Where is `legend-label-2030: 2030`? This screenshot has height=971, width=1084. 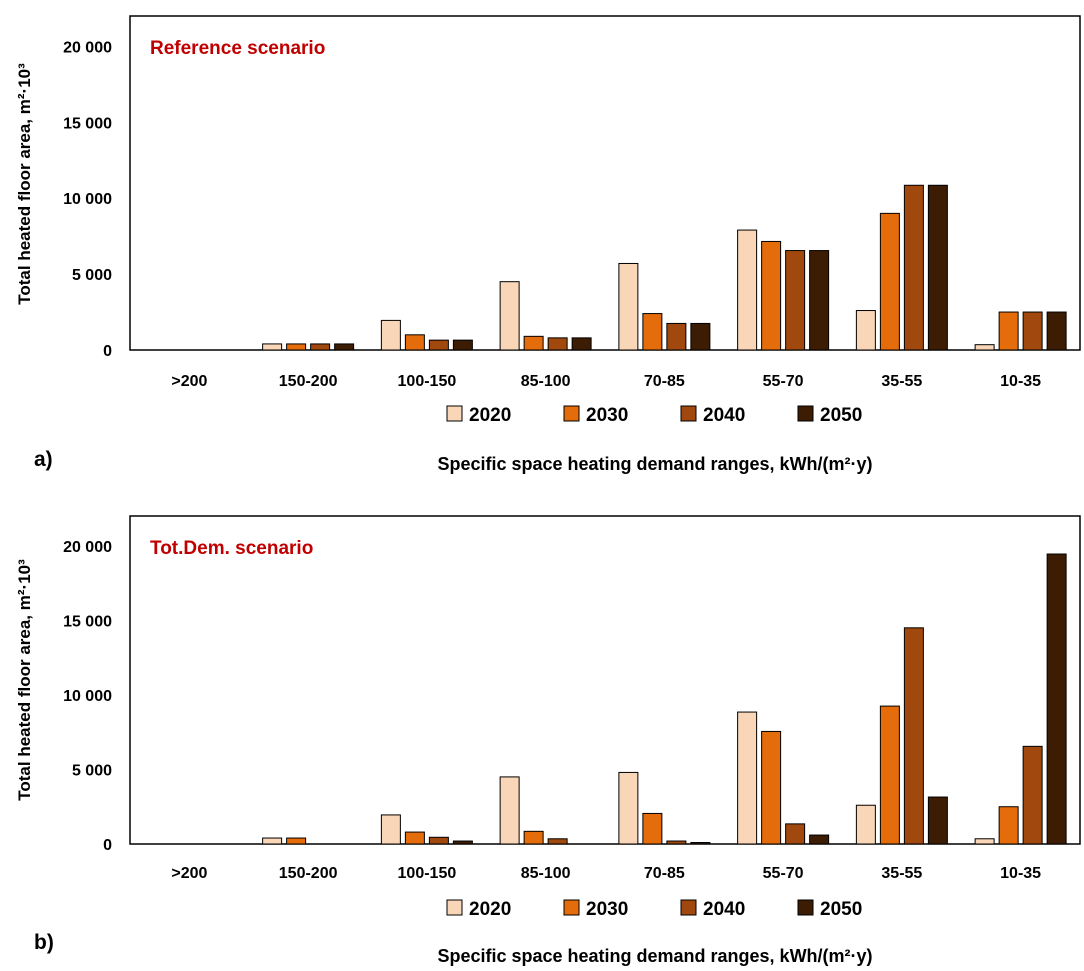 legend-label-2030: 2030 is located at coordinates (607, 909).